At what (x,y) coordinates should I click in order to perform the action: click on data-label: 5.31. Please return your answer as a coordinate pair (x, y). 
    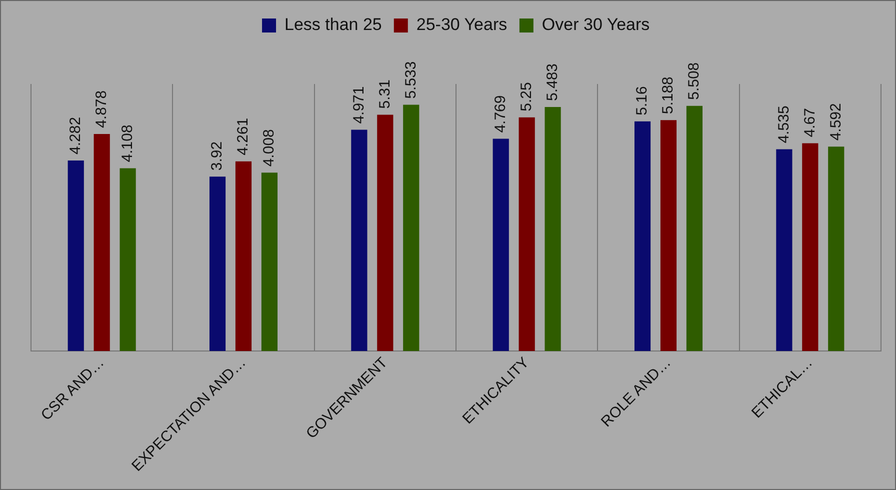
    Looking at the image, I should click on (385, 94).